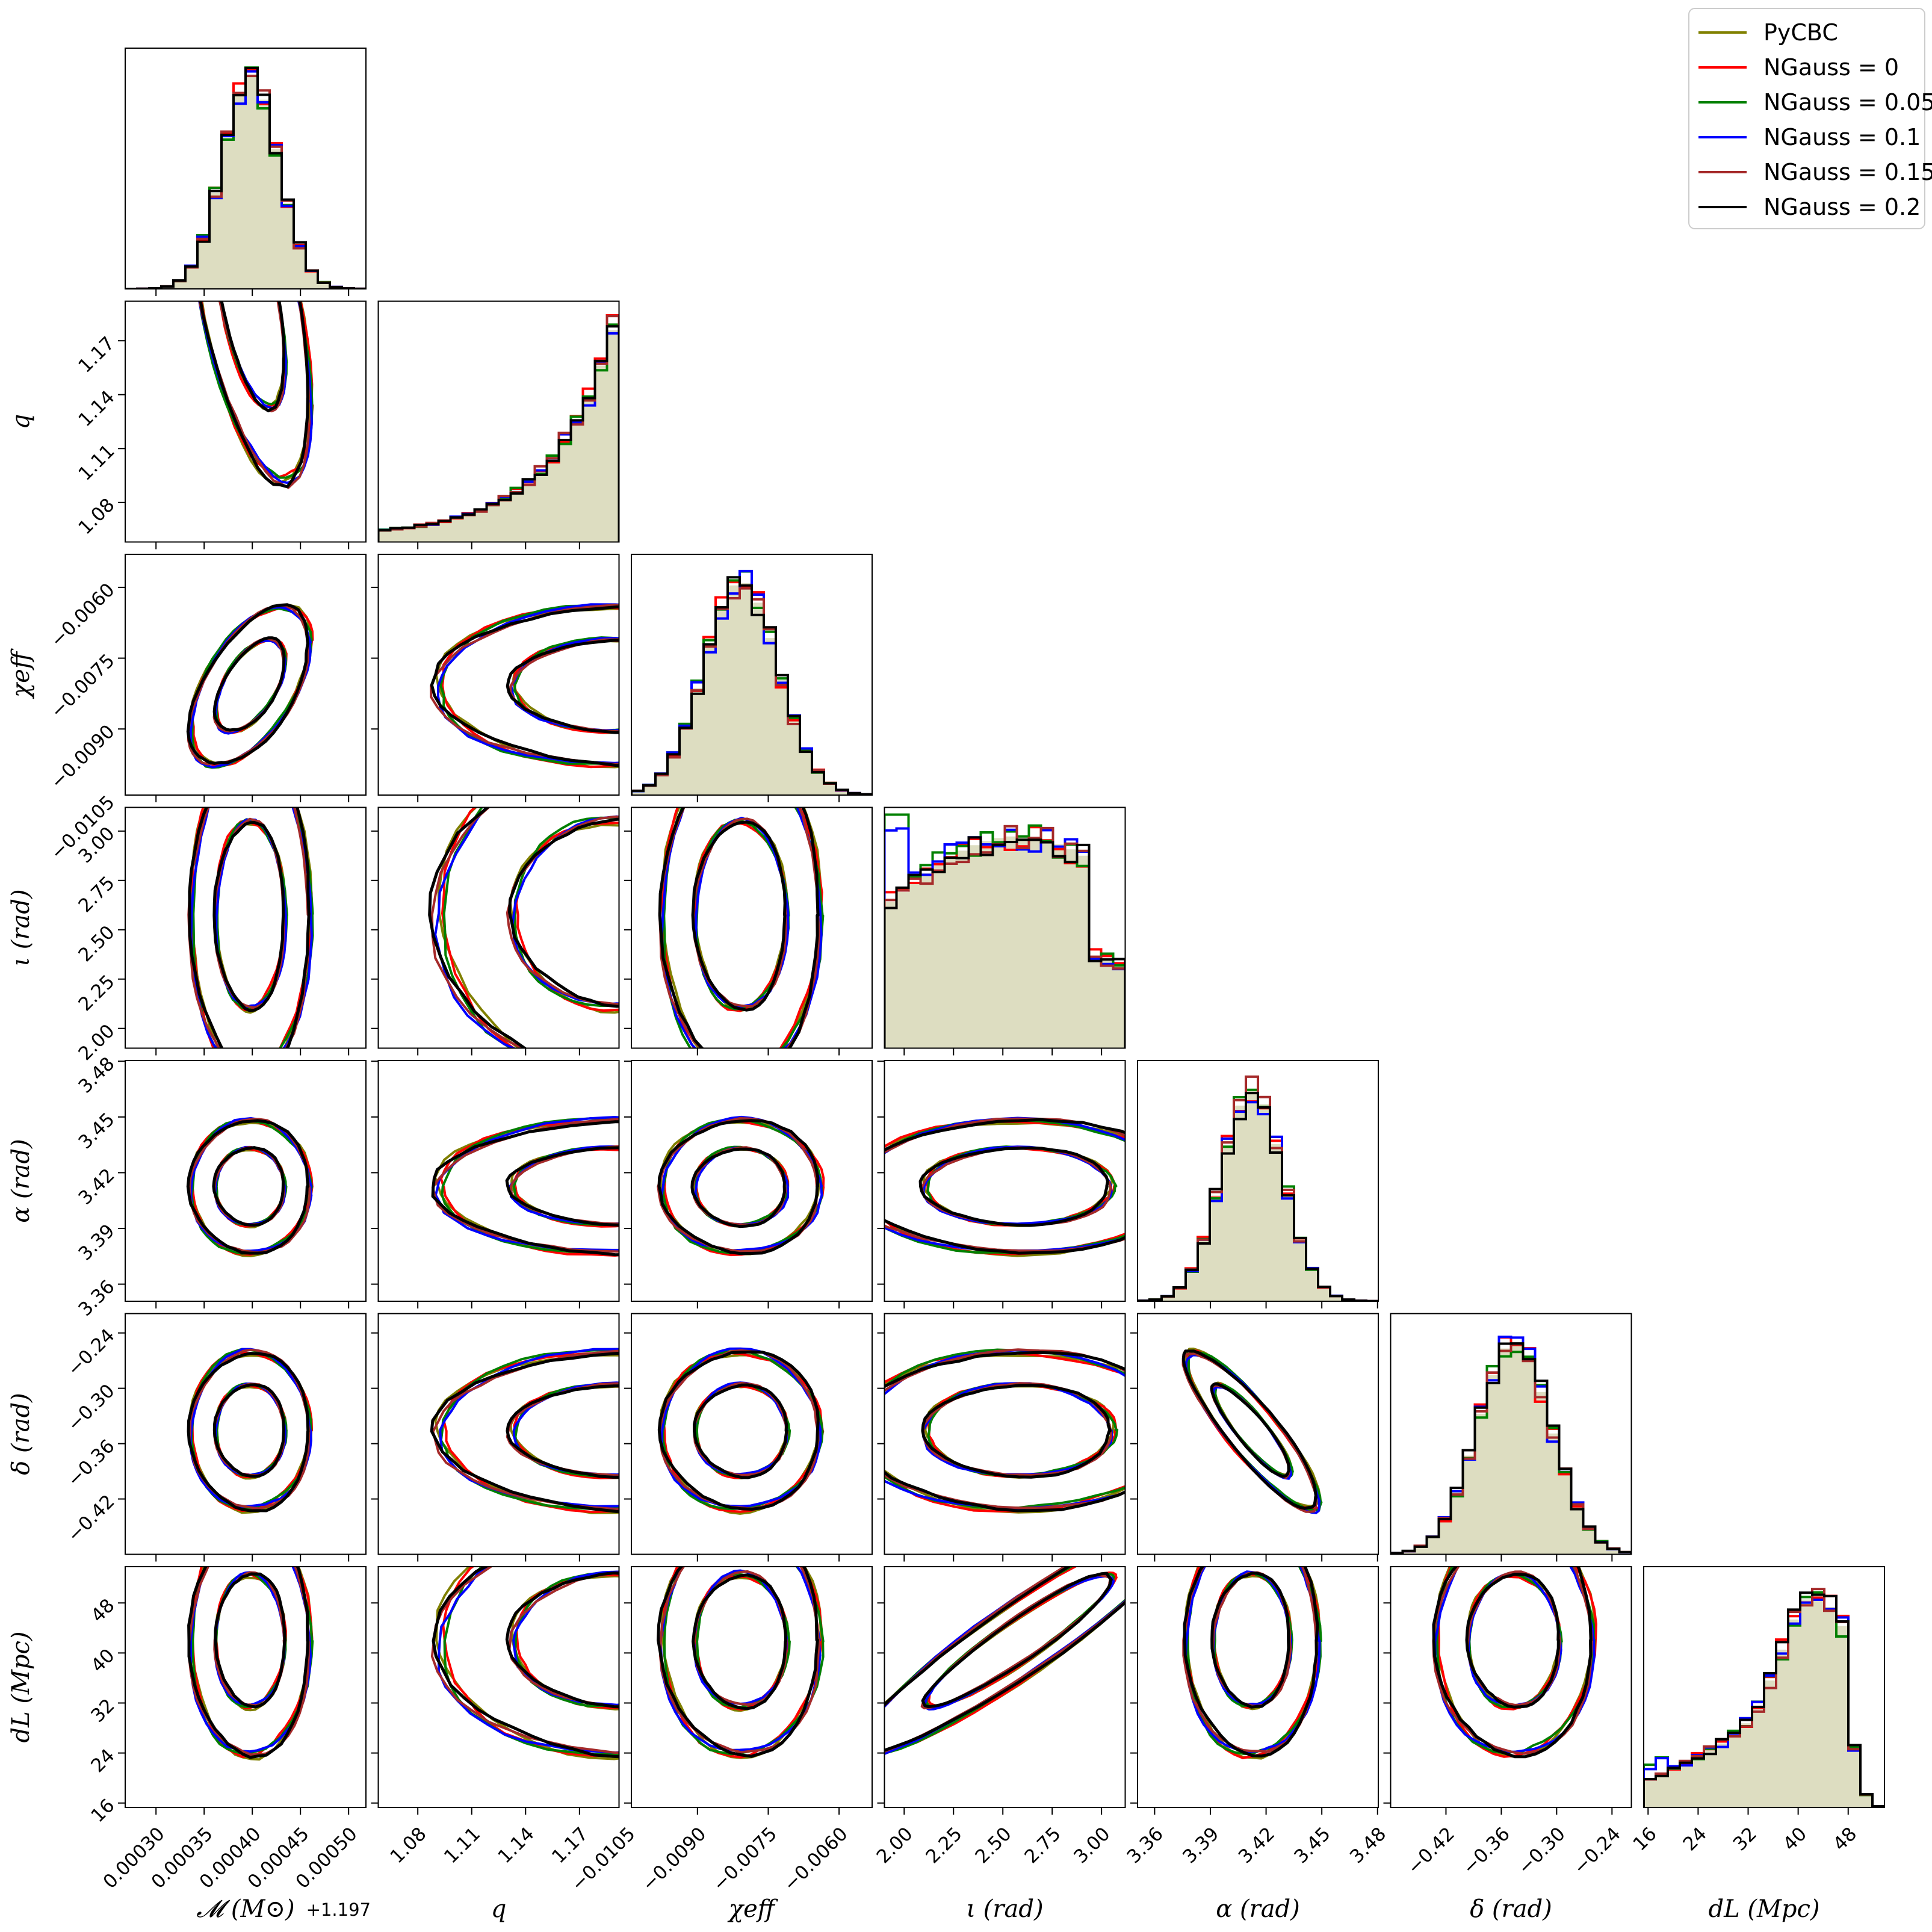 Image resolution: width=1932 pixels, height=1932 pixels. Describe the element at coordinates (1252, 1663) in the screenshot. I see `contour-alpha-dl` at that location.